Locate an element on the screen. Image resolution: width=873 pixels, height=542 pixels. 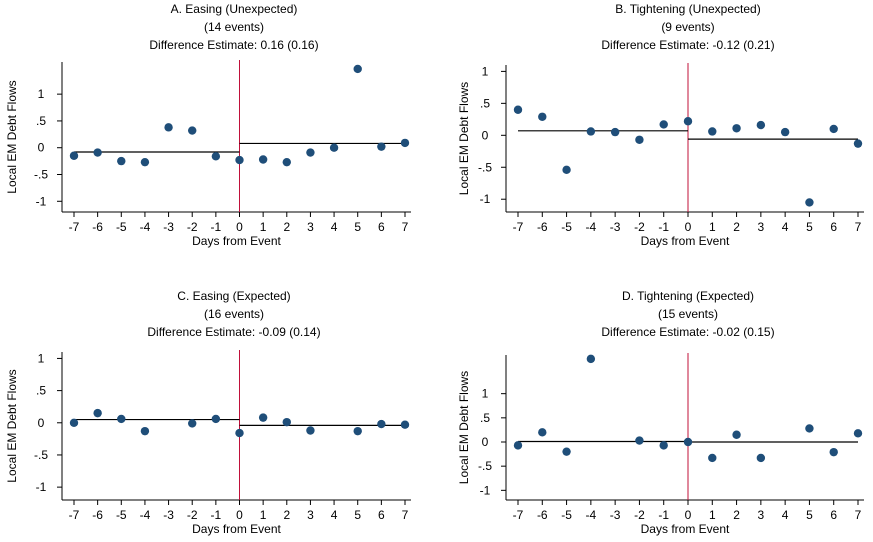
x-tick-label: -2 is located at coordinates (639, 227).